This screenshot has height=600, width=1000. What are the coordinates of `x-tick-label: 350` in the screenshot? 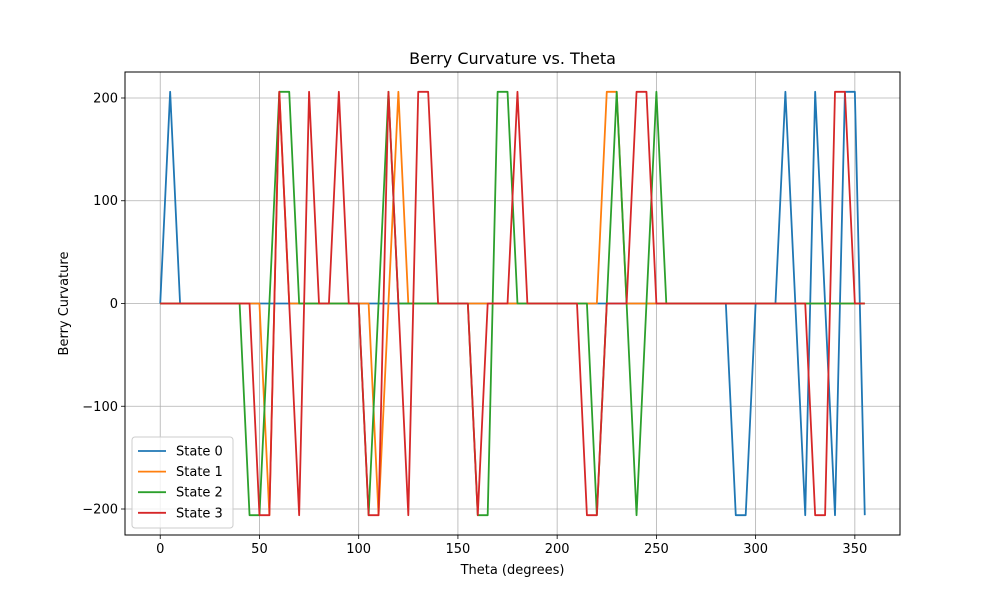 It's located at (854, 549).